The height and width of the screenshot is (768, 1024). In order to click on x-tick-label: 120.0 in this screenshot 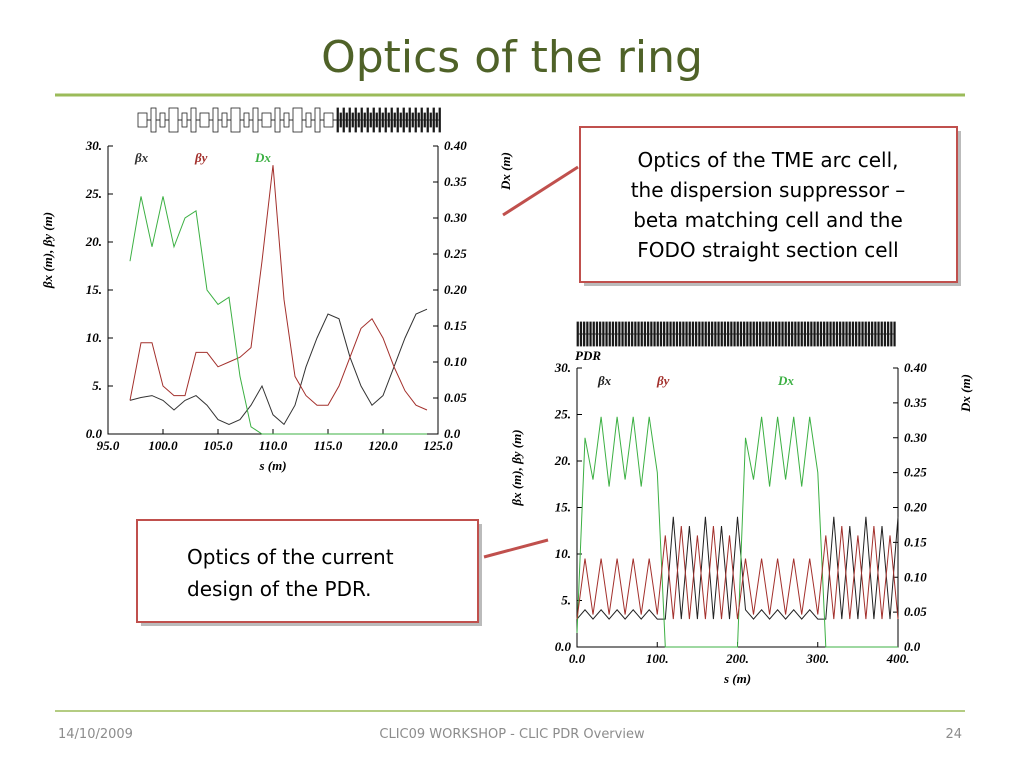, I will do `click(383, 445)`.